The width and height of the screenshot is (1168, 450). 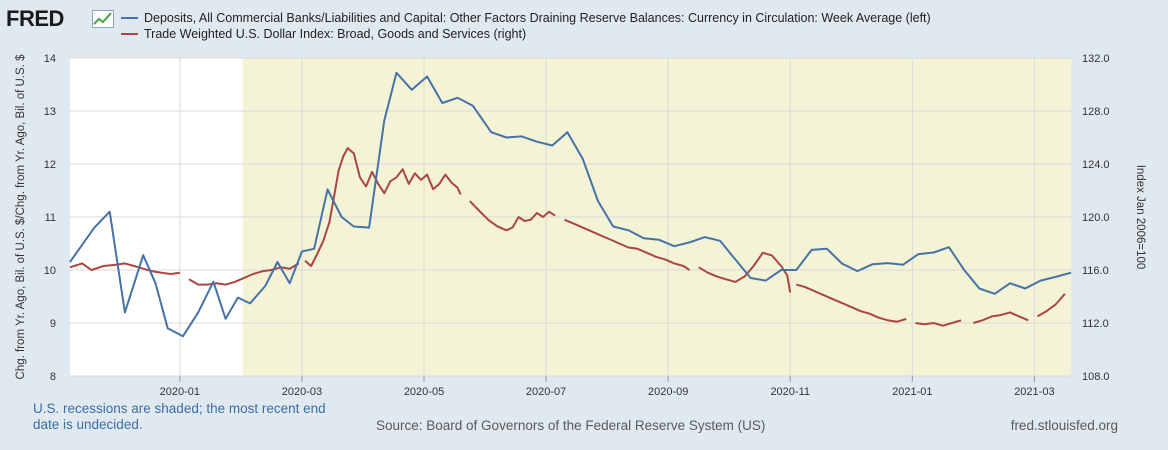 What do you see at coordinates (50, 112) in the screenshot?
I see `left-tick-label: 13` at bounding box center [50, 112].